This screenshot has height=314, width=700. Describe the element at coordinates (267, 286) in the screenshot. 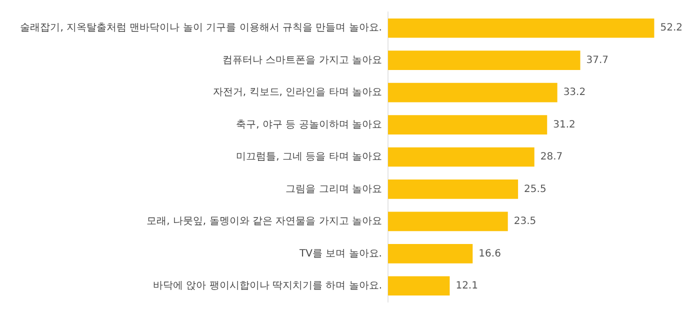

I see `y-tick-label: 바닥에 앉아 팽이시합이나 딱지치기를 하며 놀아요.` at that location.